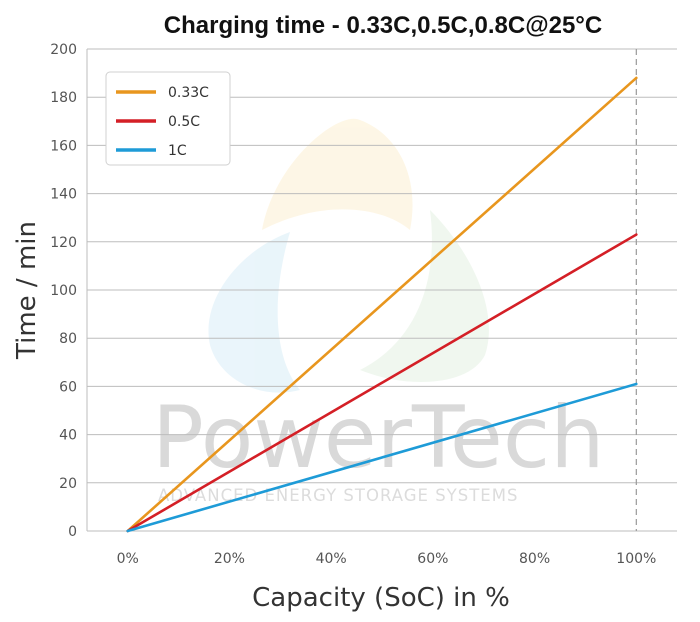  What do you see at coordinates (68, 436) in the screenshot?
I see `y-tick-label: 40` at bounding box center [68, 436].